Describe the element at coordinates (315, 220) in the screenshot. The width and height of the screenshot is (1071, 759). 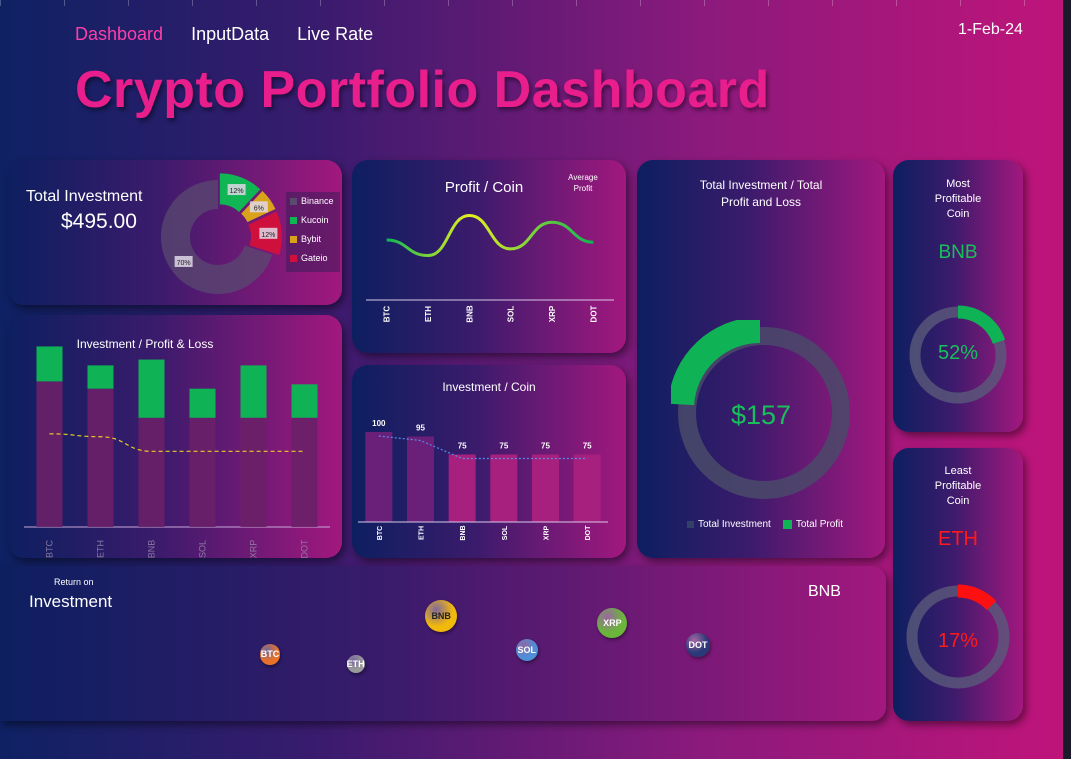
I see `legend-label: Kucoin` at that location.